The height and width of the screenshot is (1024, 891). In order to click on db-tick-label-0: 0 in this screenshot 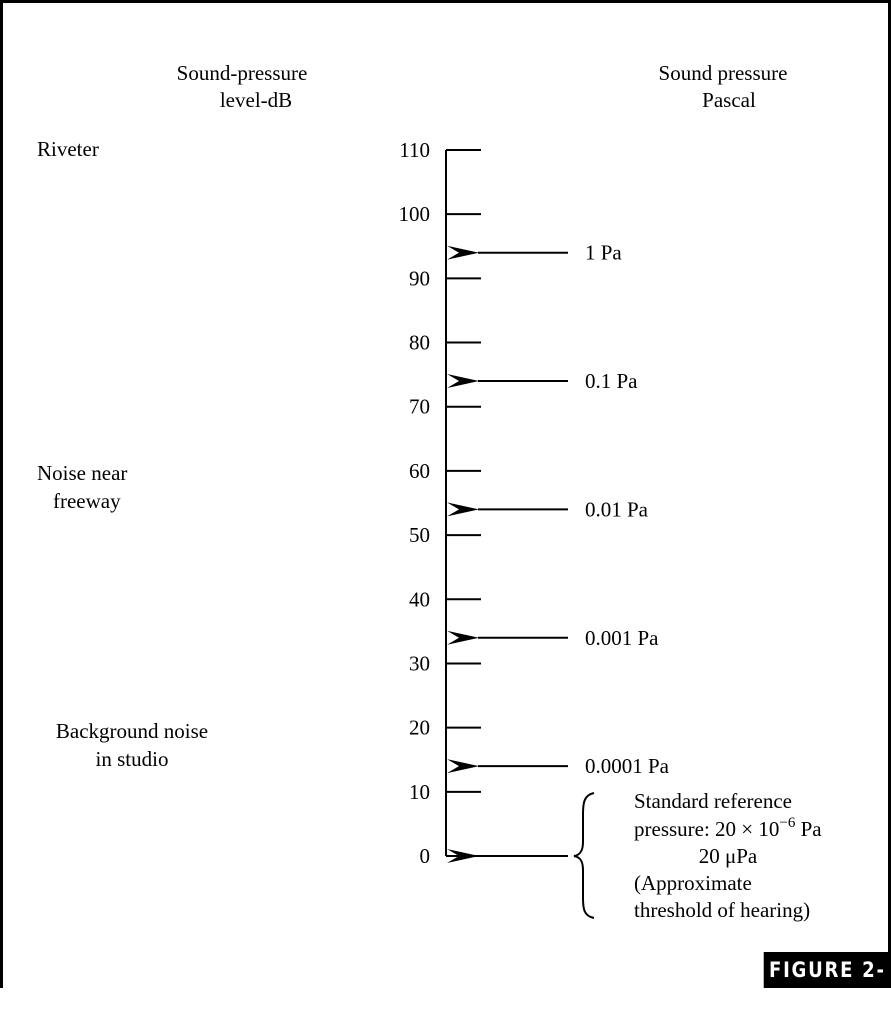, I will do `click(425, 856)`.